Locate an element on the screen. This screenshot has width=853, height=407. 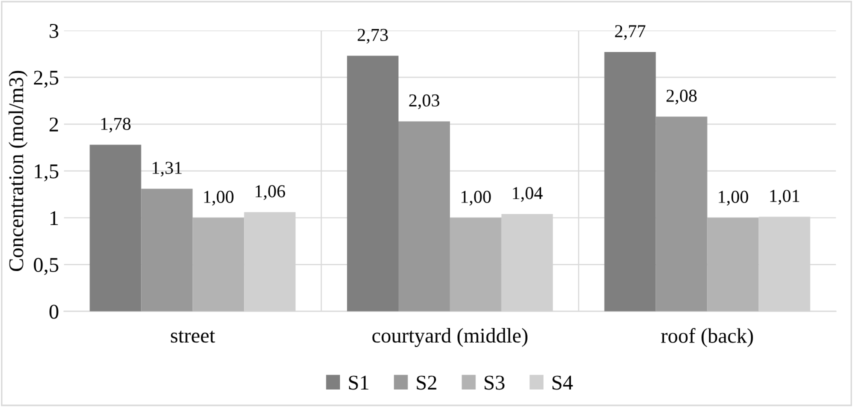
x-tick-label: courtyard (middle) is located at coordinates (450, 337).